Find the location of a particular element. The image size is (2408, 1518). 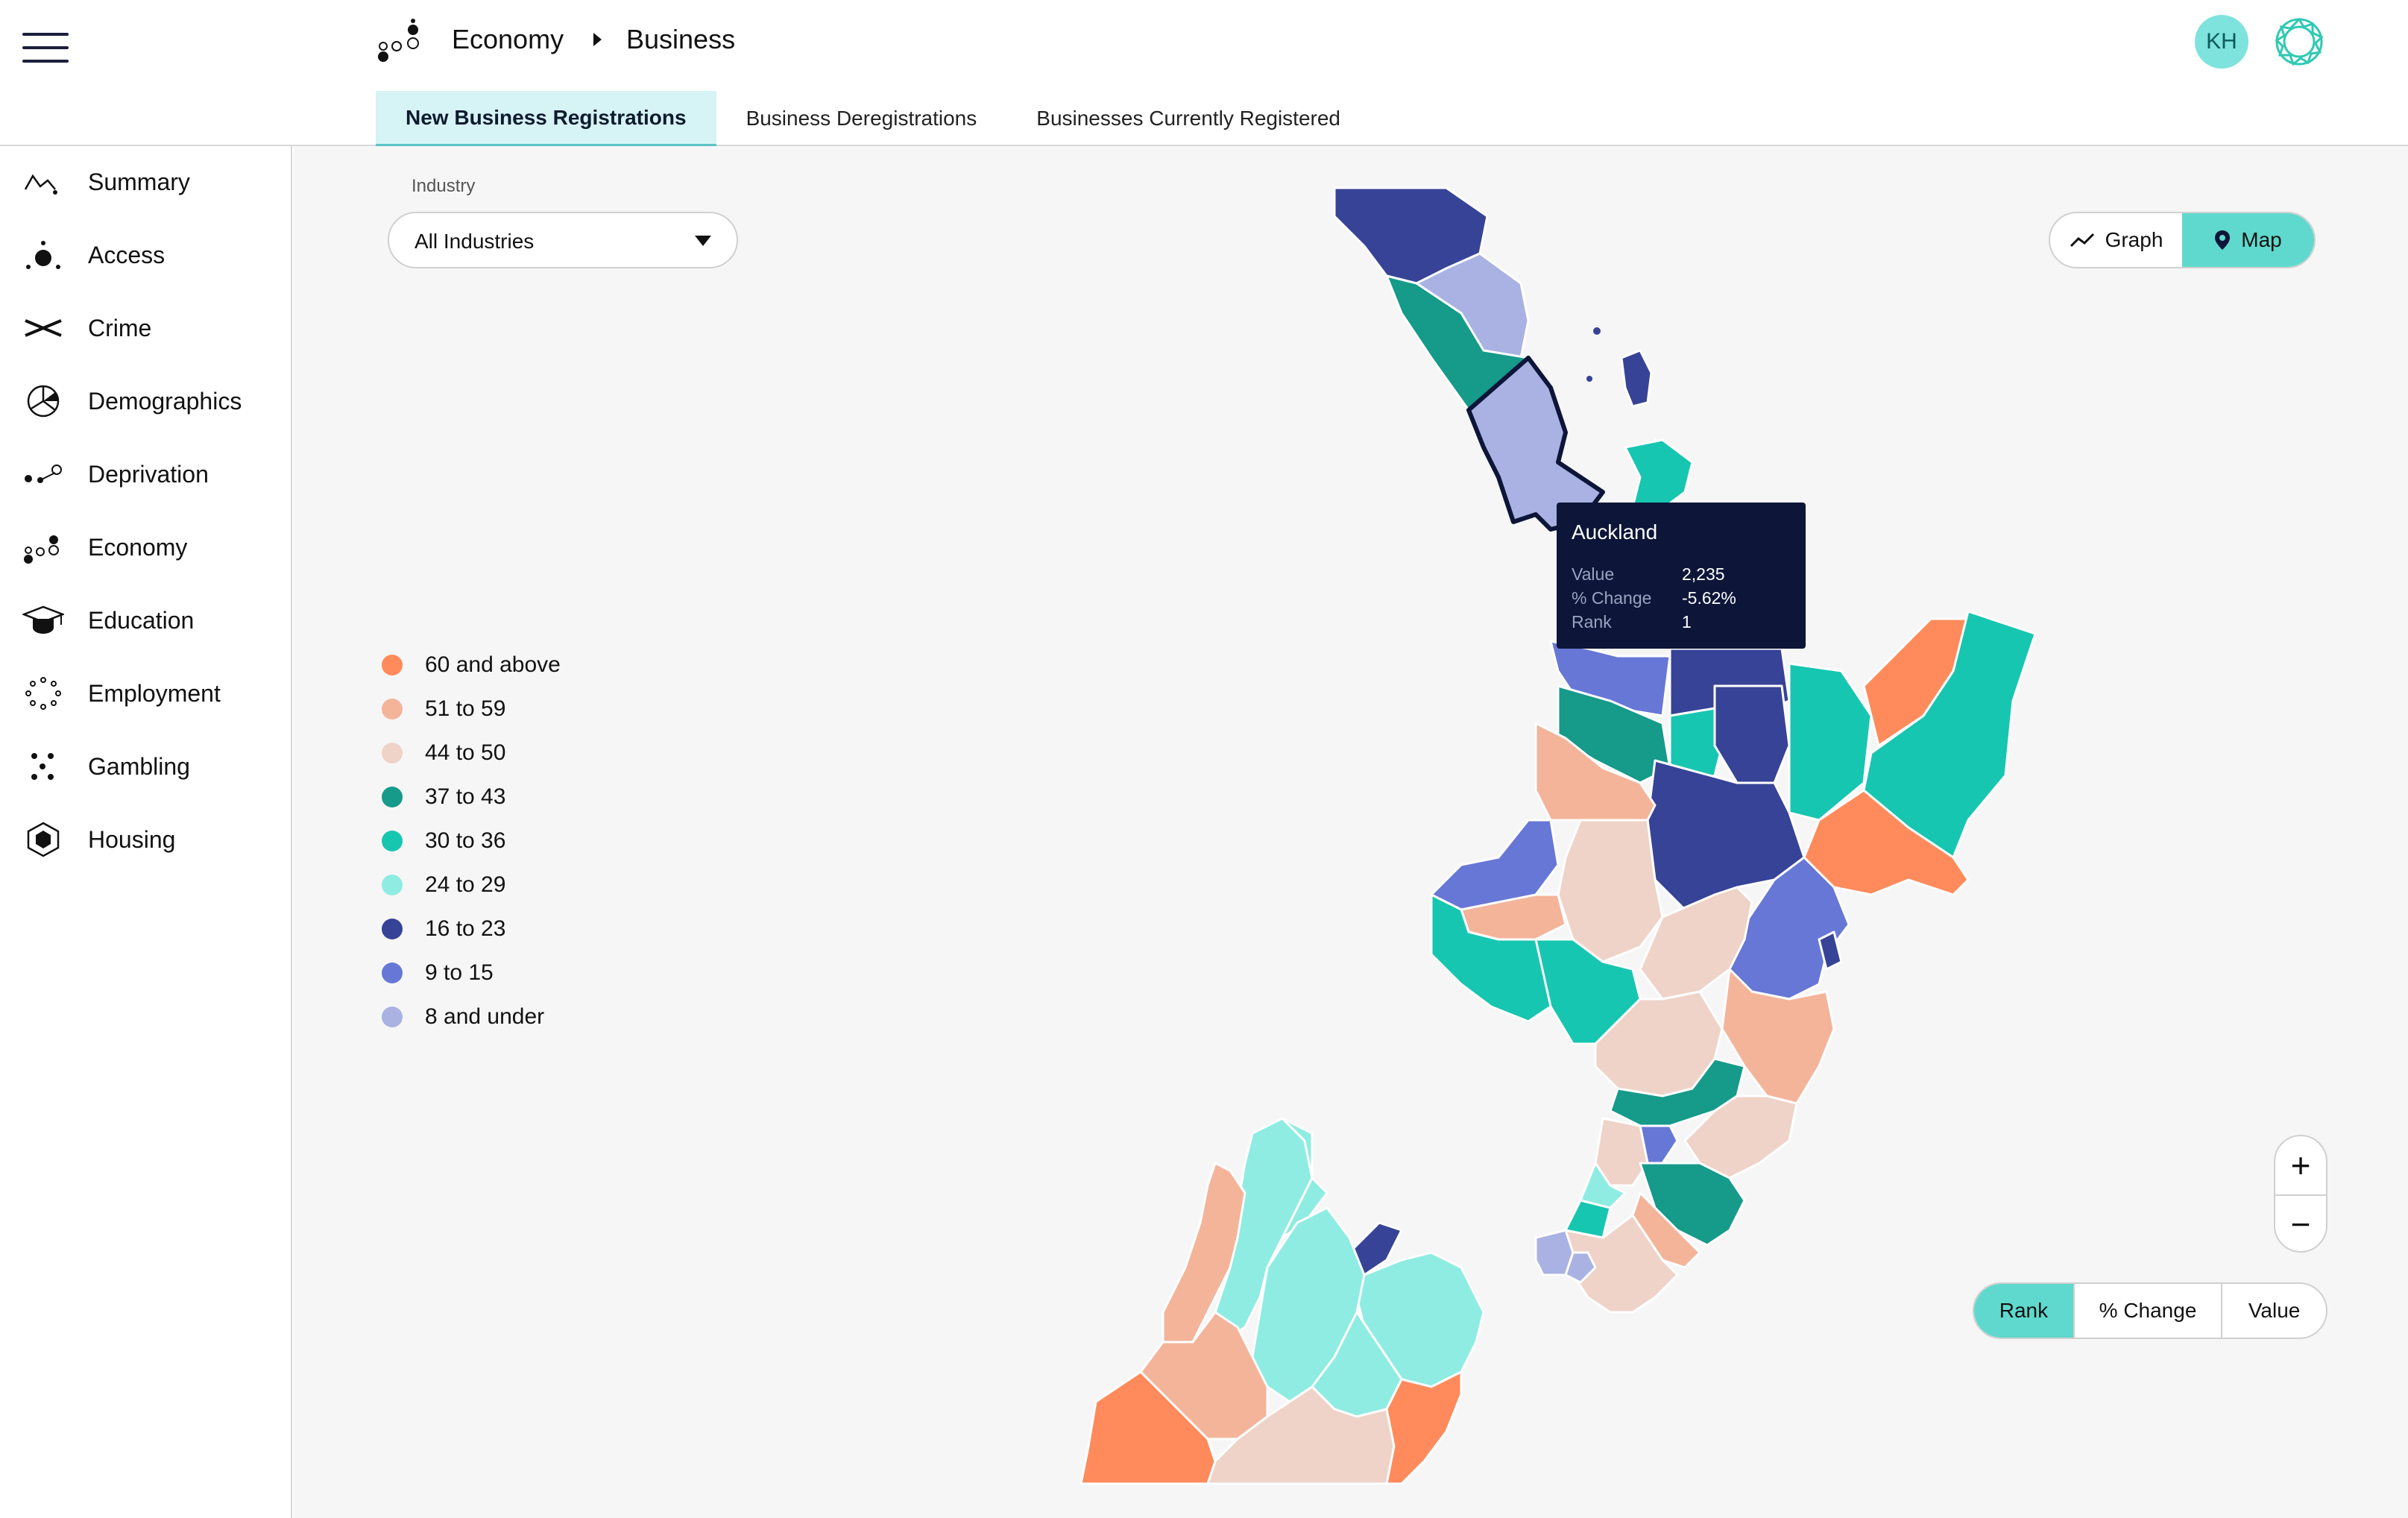

region-rotorua is located at coordinates (1752, 734).